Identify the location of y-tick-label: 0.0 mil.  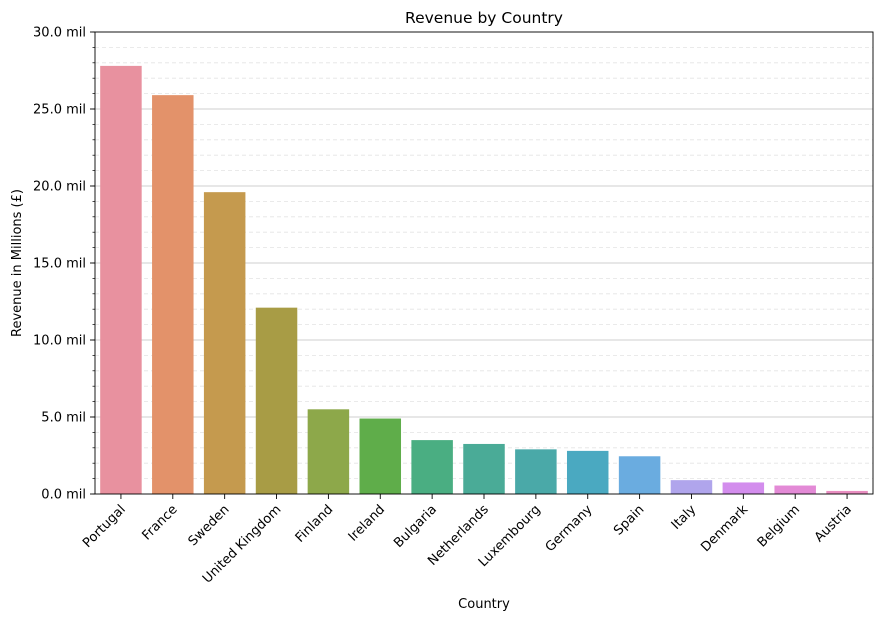
(63, 495).